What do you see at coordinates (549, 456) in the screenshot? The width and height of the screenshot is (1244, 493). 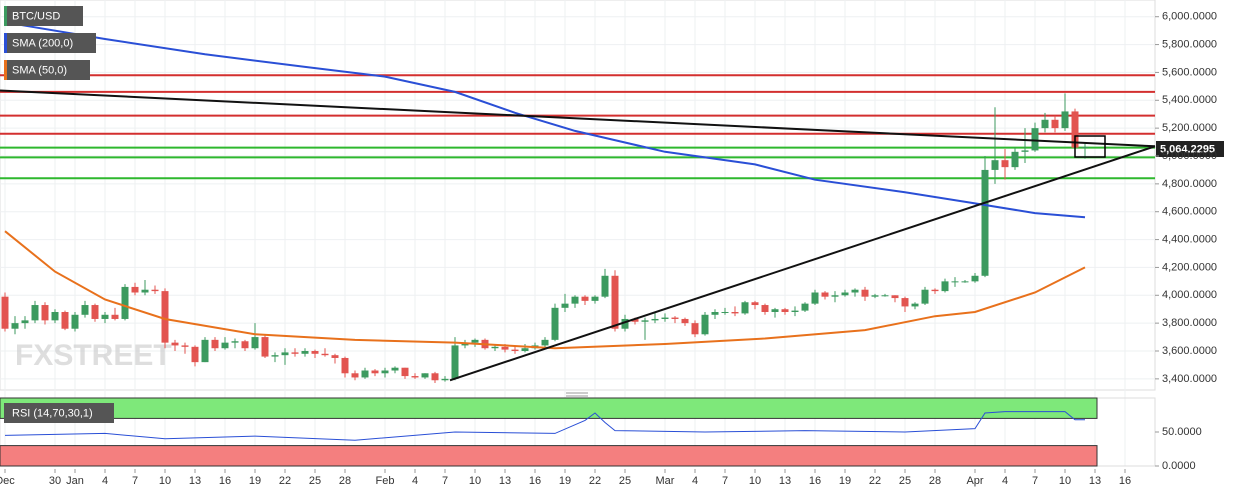 I see `oversold-band` at bounding box center [549, 456].